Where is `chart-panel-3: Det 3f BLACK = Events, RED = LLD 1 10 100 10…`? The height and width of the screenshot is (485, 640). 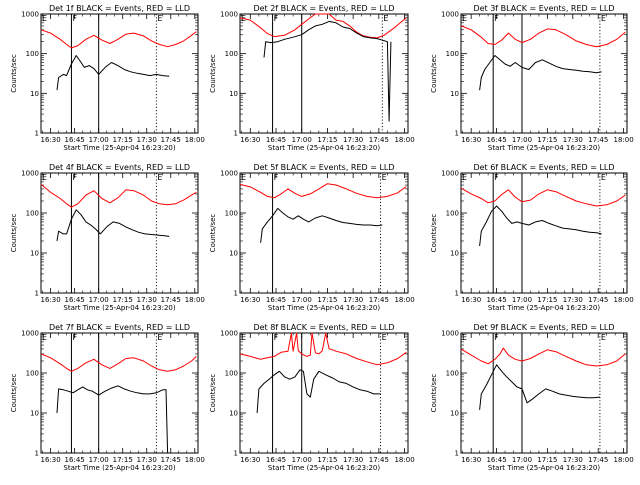
chart-panel-3: Det 3f BLACK = Events, RED = LLD 1 10 100 10… is located at coordinates (532, 78).